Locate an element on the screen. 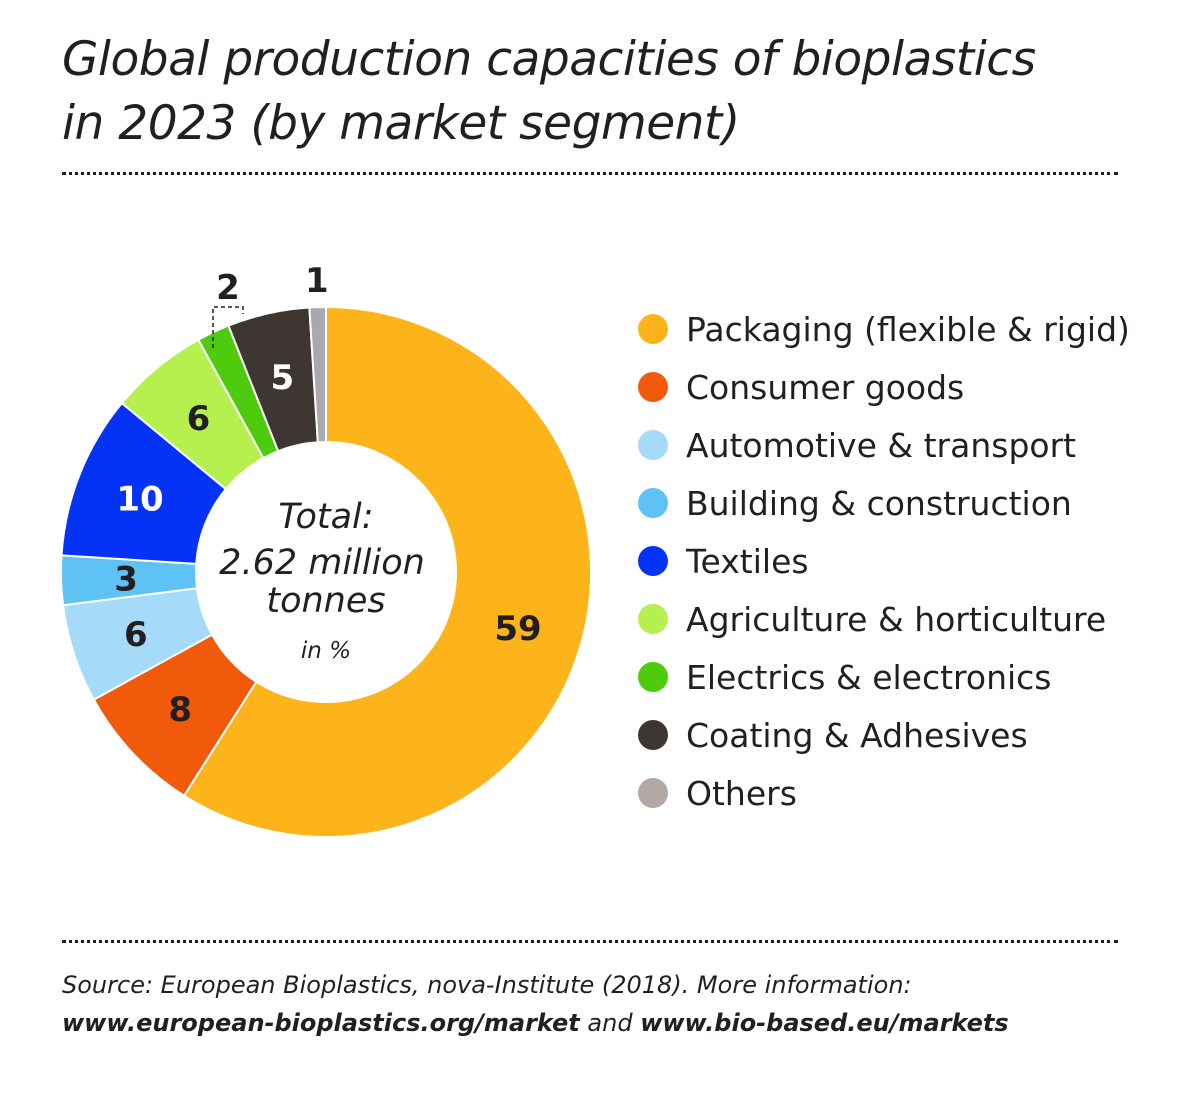 This screenshot has height=1100, width=1182. data-label: 3 is located at coordinates (126, 579).